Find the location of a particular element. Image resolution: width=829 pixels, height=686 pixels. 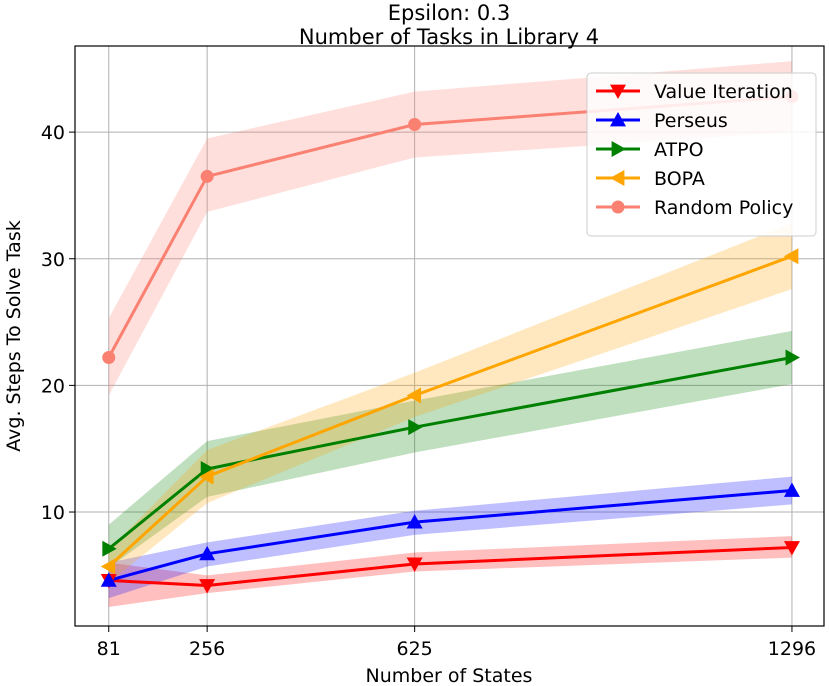

chart-title: Epsilon: 0.3 is located at coordinates (449, 13).